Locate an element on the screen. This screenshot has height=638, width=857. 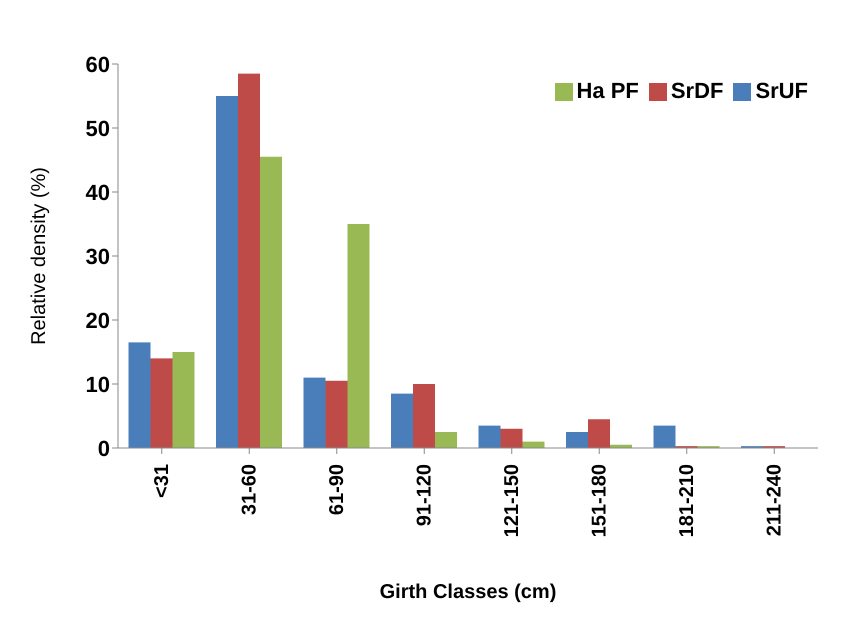
x-axis-title: Girth Classes (cm) is located at coordinates (468, 592).